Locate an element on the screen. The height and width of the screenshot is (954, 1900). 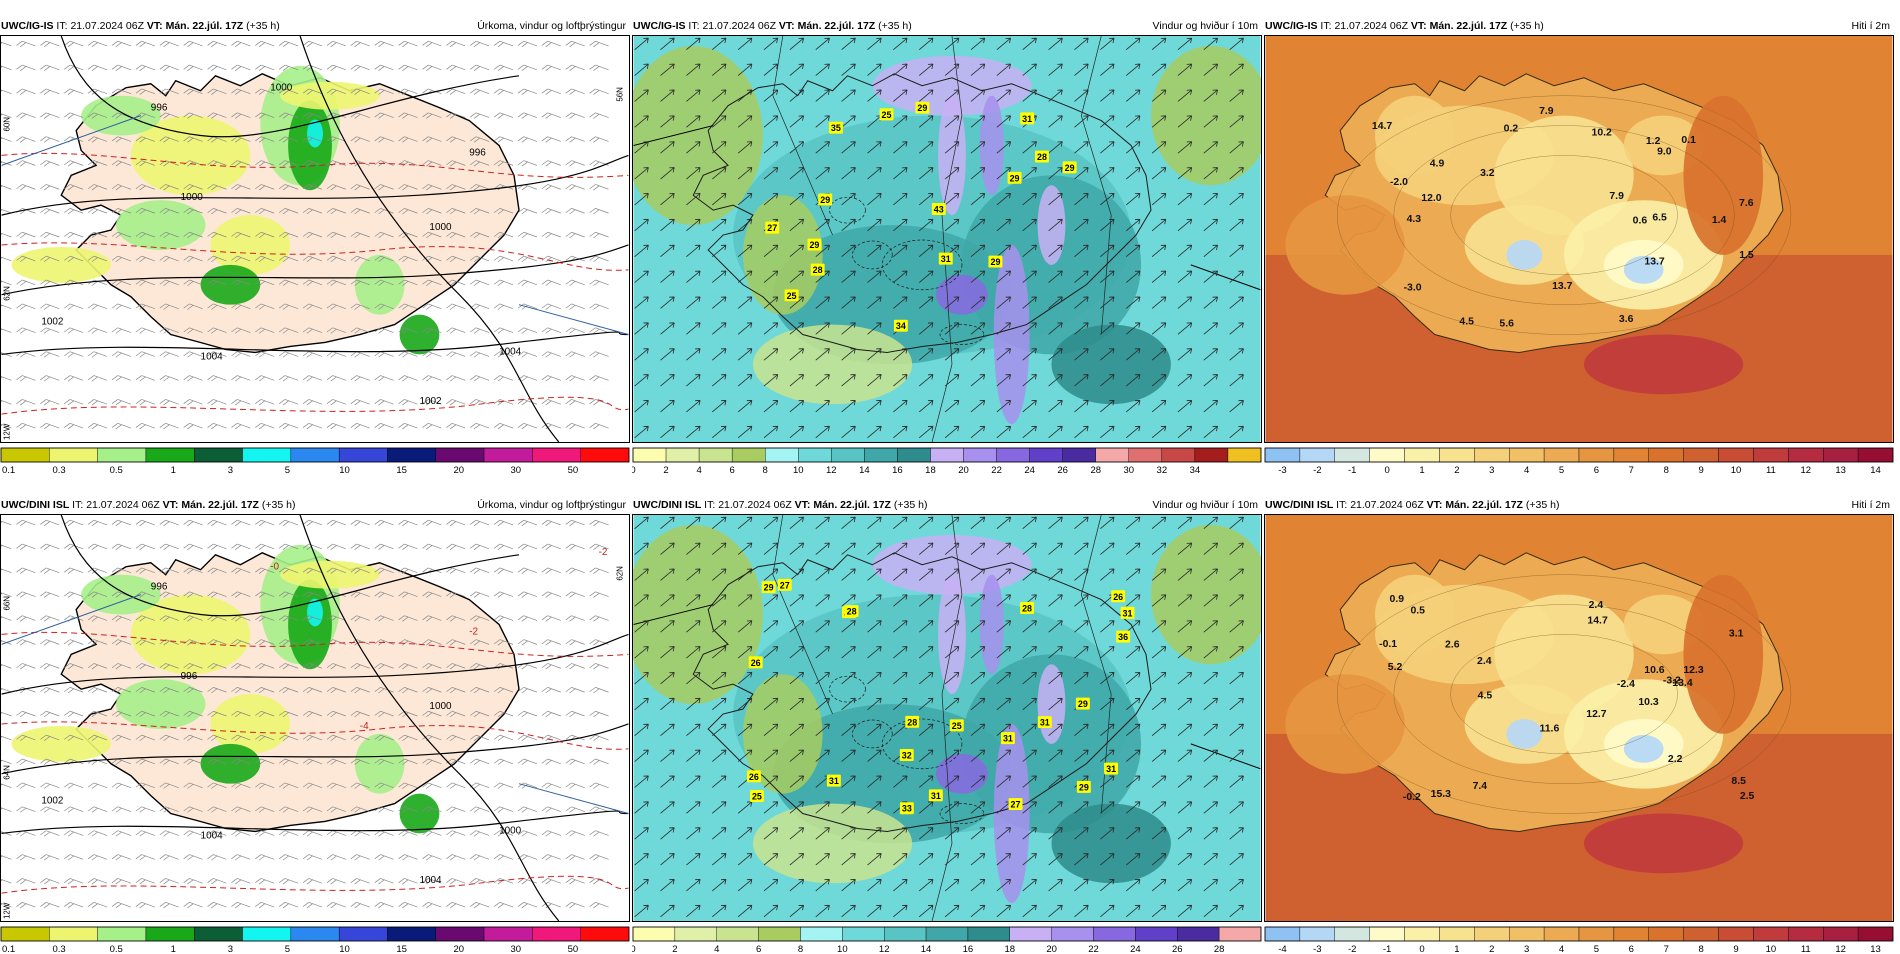
isobar-label: 1002 is located at coordinates (430, 401).